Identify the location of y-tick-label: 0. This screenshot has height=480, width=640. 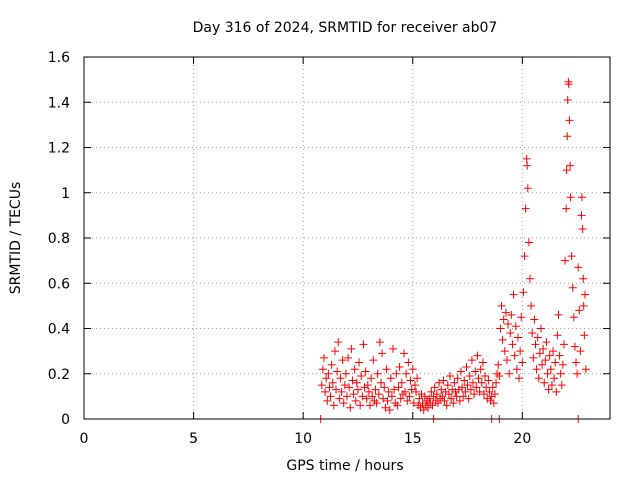
(65, 420).